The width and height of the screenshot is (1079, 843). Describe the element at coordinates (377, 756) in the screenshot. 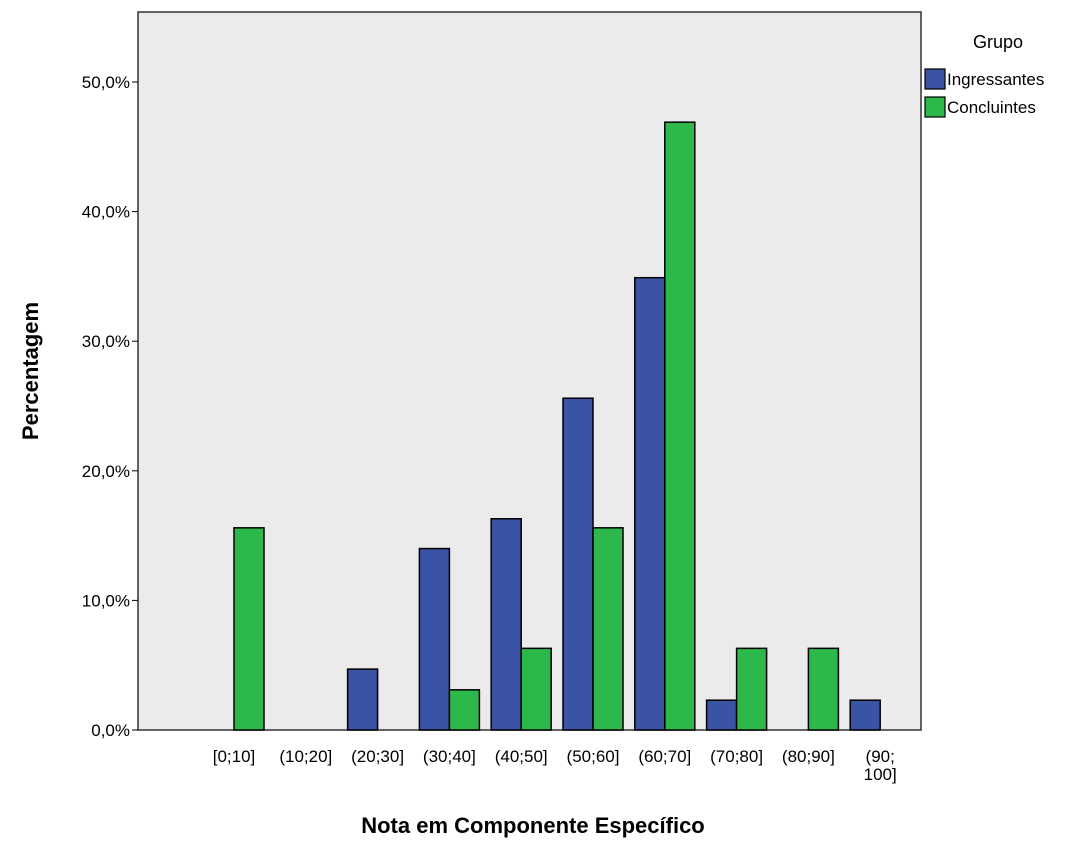

I see `x-tick-label: (20;30]` at that location.